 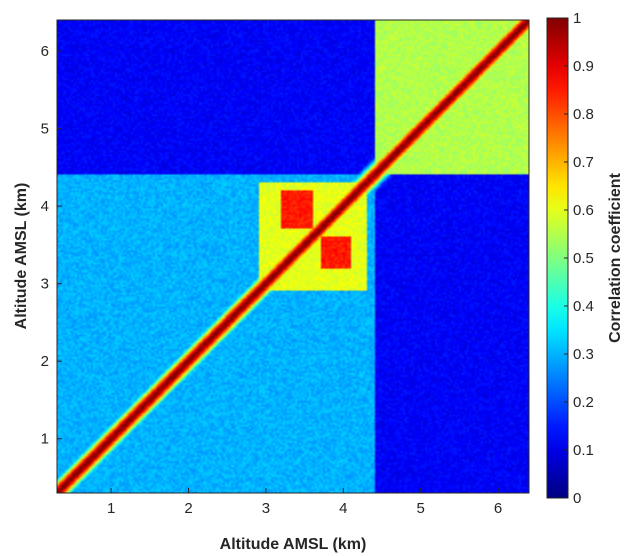 I want to click on colorbar-tick-label: 0.6, so click(x=583, y=210).